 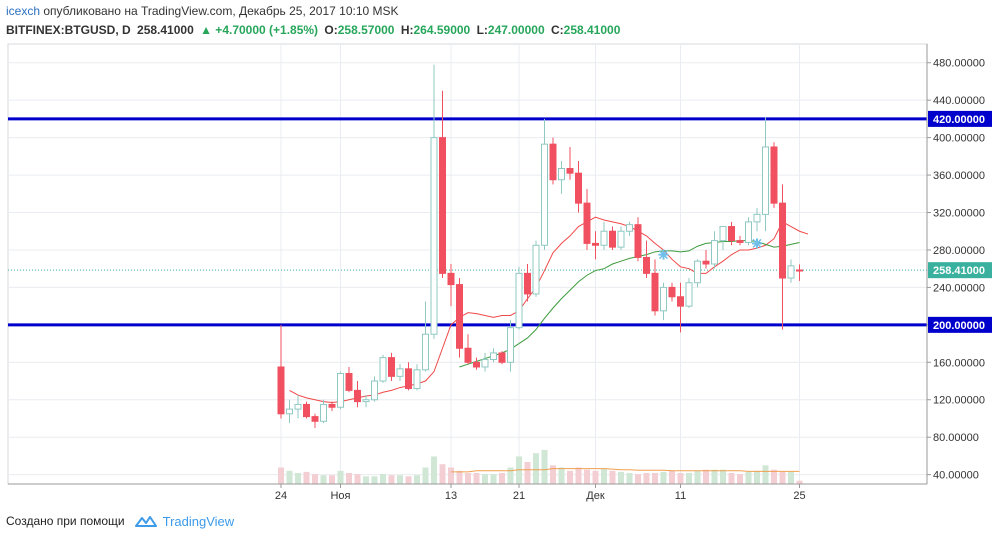 I want to click on level-price-tag: 420.00000, so click(x=960, y=118).